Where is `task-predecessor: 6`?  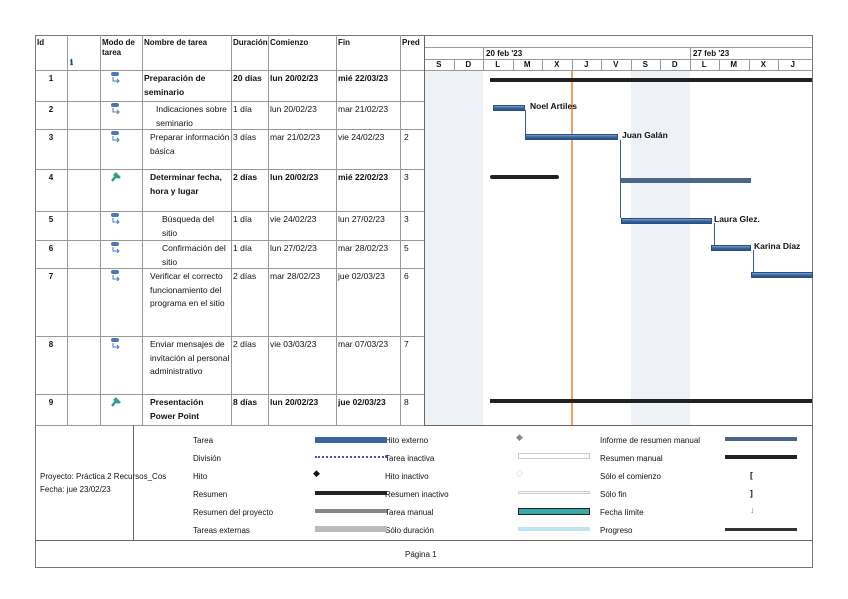 task-predecessor: 6 is located at coordinates (406, 276).